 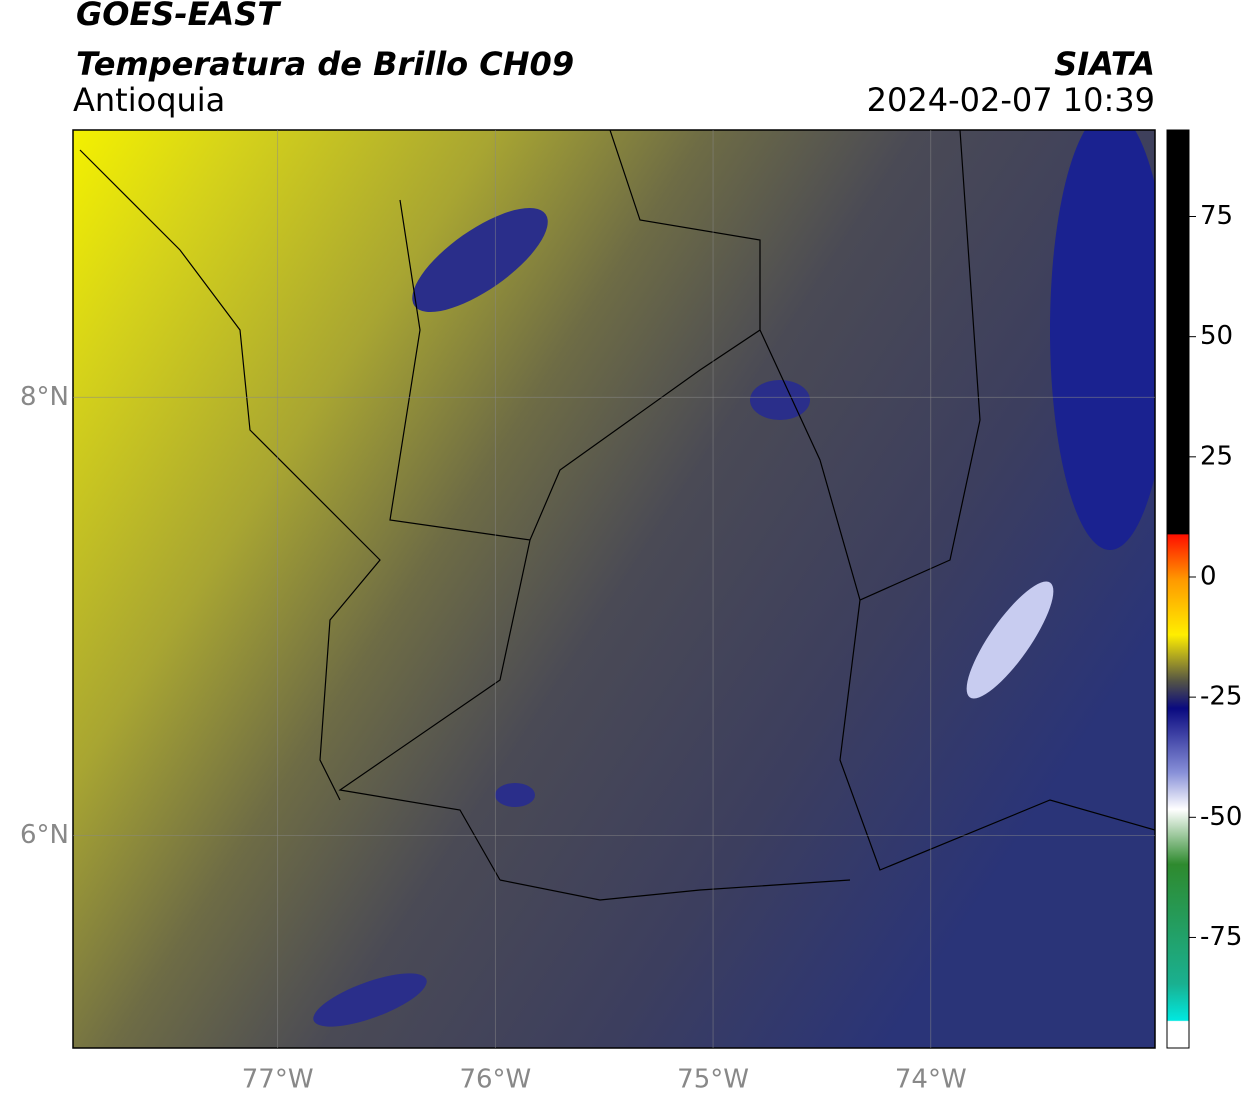 I want to click on colorbar-tick-label: 50, so click(x=1216, y=336).